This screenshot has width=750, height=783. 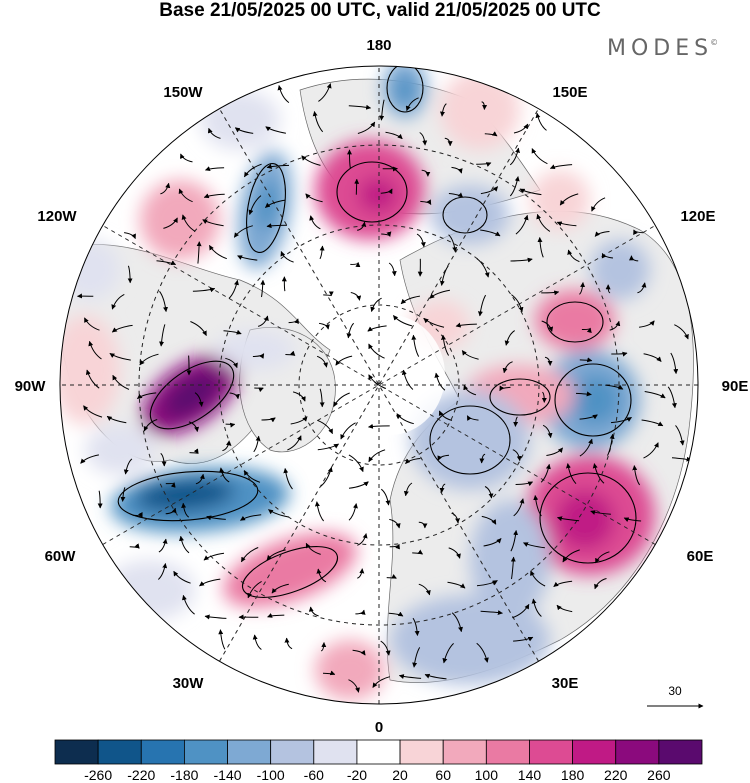 What do you see at coordinates (98, 775) in the screenshot?
I see `colorbar-tick-label: -260` at bounding box center [98, 775].